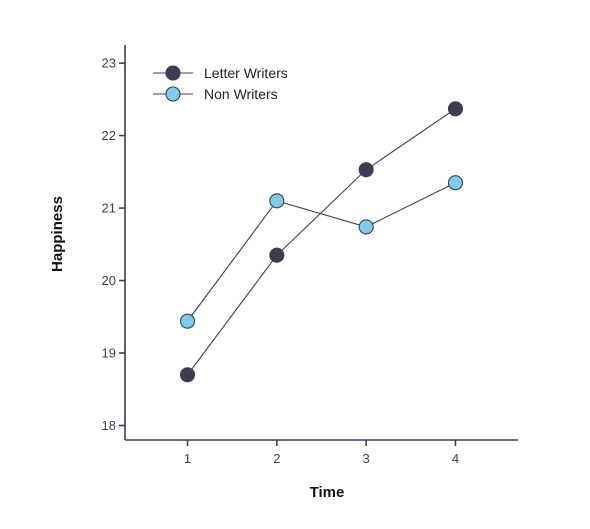  I want to click on legend-label: Letter Writers, so click(246, 73).